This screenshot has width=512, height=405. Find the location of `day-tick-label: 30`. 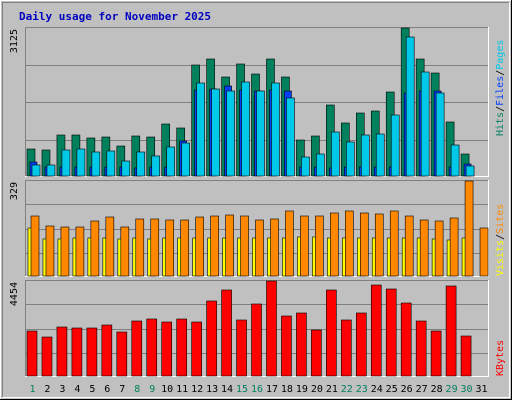

day-tick-label: 30 is located at coordinates (467, 389).